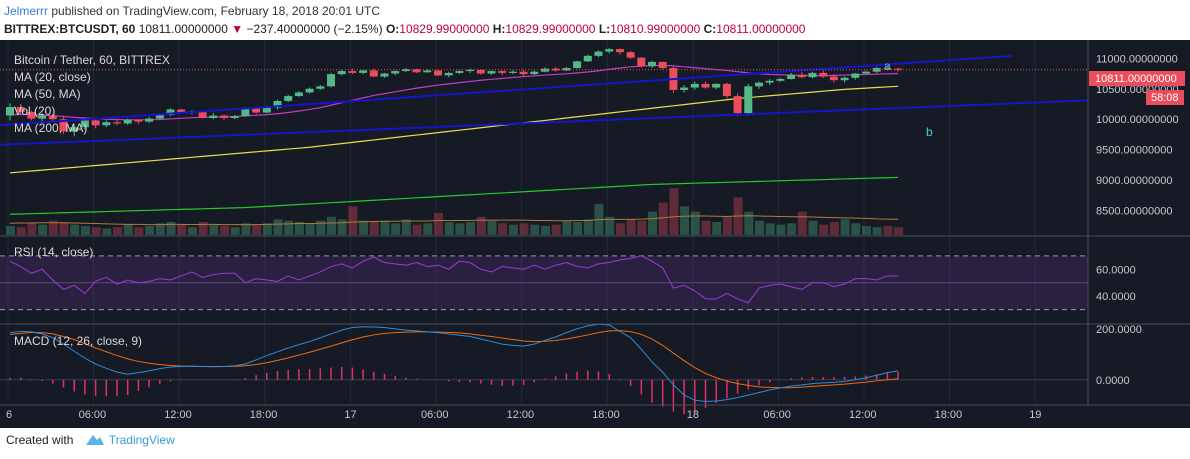 This screenshot has width=1190, height=459. What do you see at coordinates (655, 29) in the screenshot?
I see `low-value: 10810.99000000` at bounding box center [655, 29].